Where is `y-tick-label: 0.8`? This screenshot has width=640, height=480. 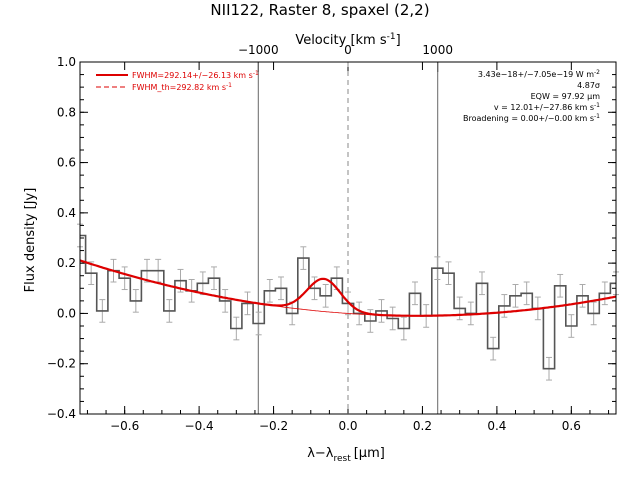 y-tick-label: 0.8 is located at coordinates (66, 112).